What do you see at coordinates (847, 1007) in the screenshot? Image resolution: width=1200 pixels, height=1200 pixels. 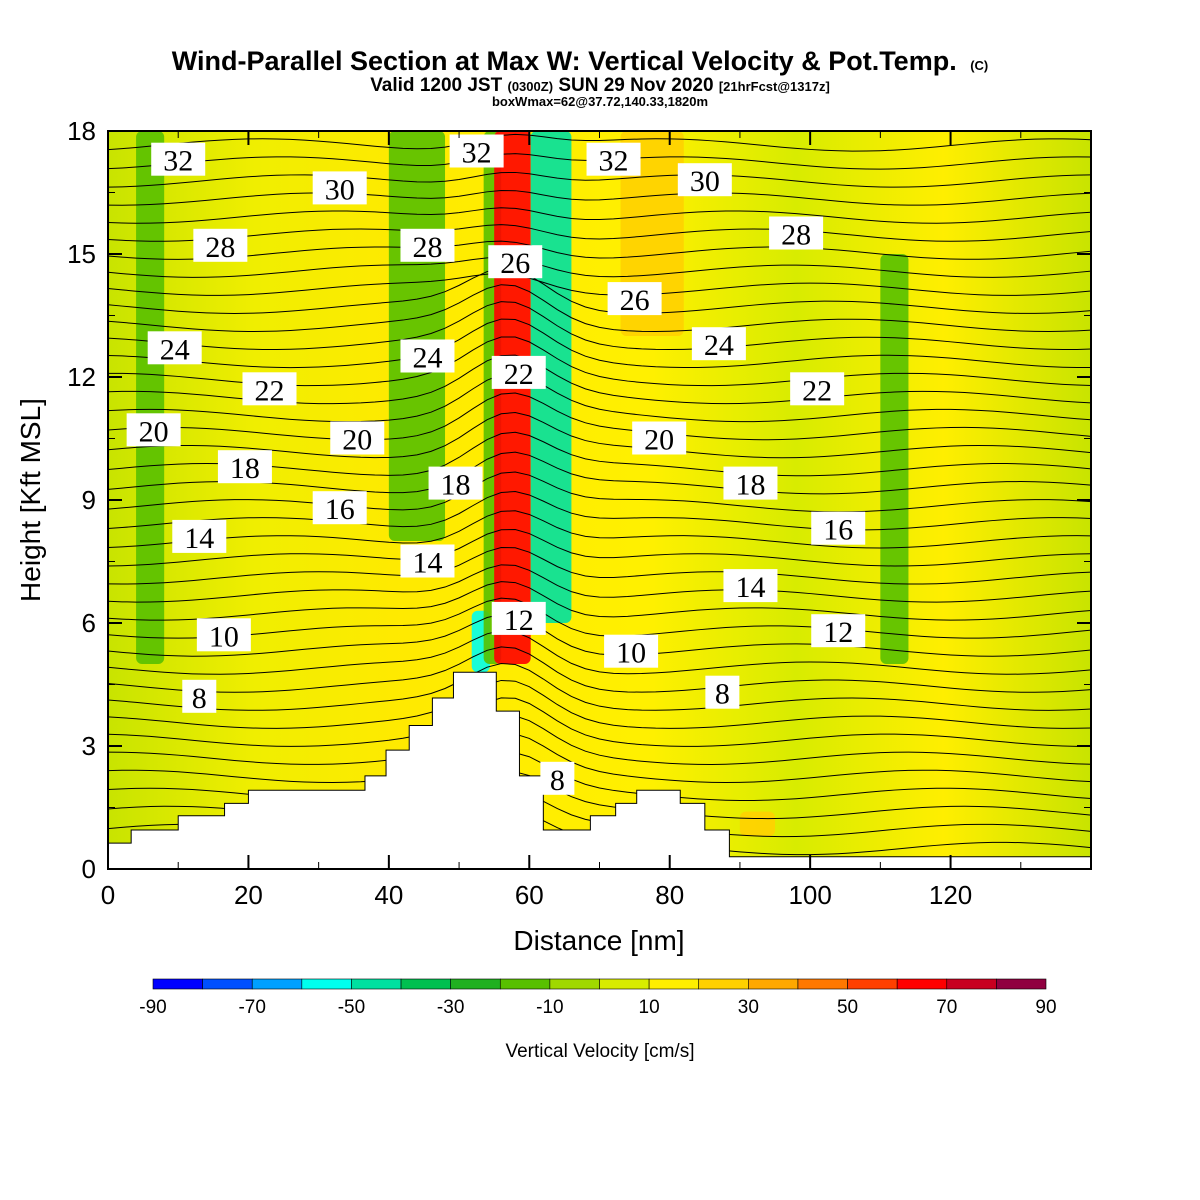 I see `colorbar-tick-label: 50` at bounding box center [847, 1007].